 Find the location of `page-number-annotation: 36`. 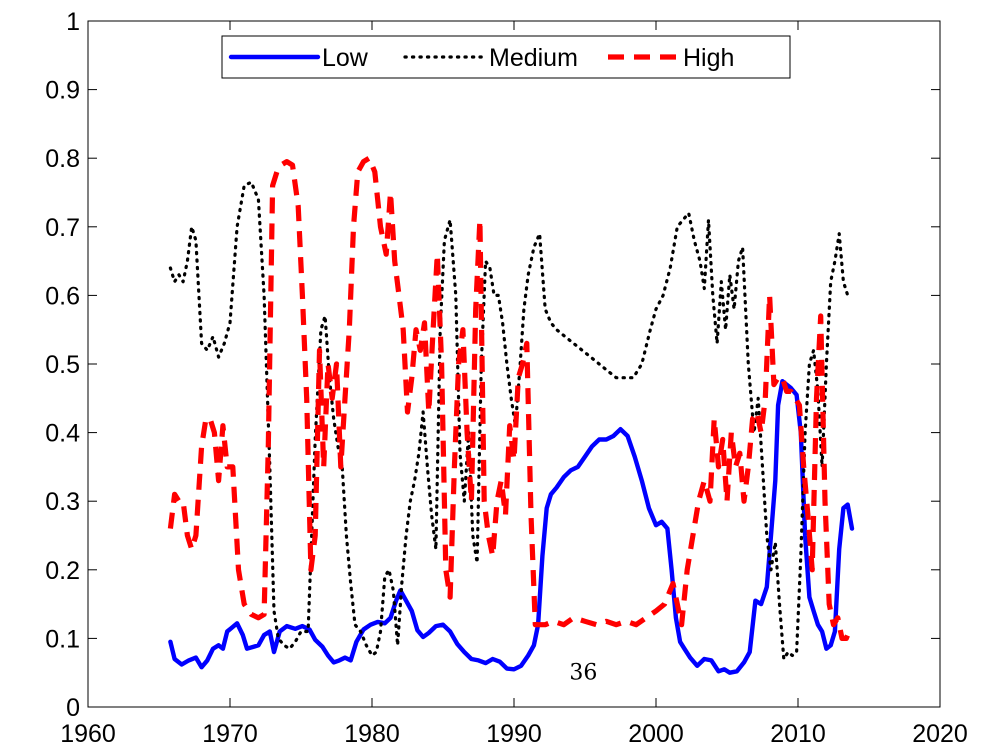

page-number-annotation: 36 is located at coordinates (583, 672).